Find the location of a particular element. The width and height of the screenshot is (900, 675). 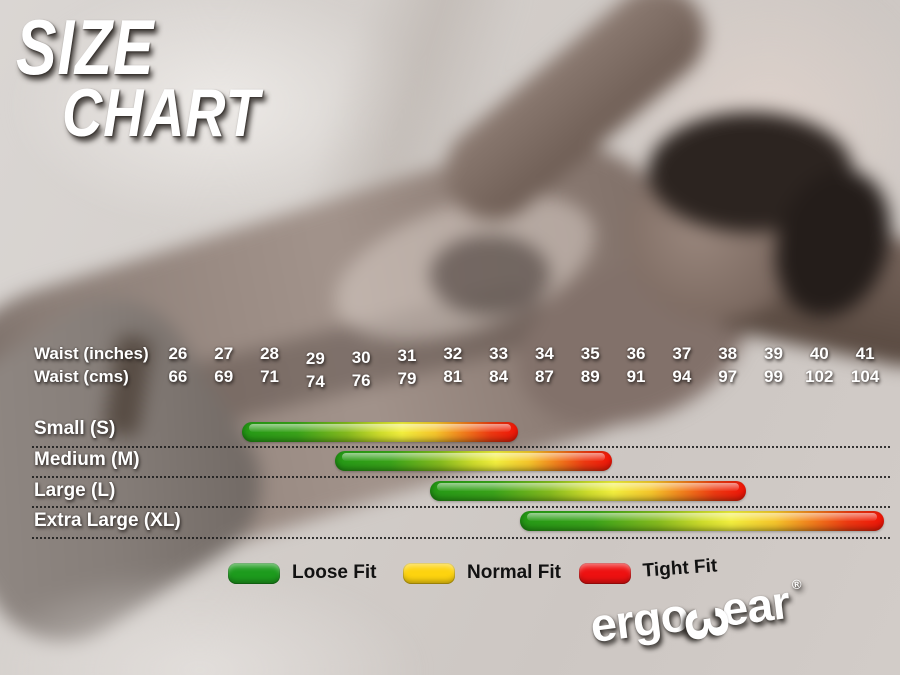

waist-cms-value: 91 is located at coordinates (636, 376).